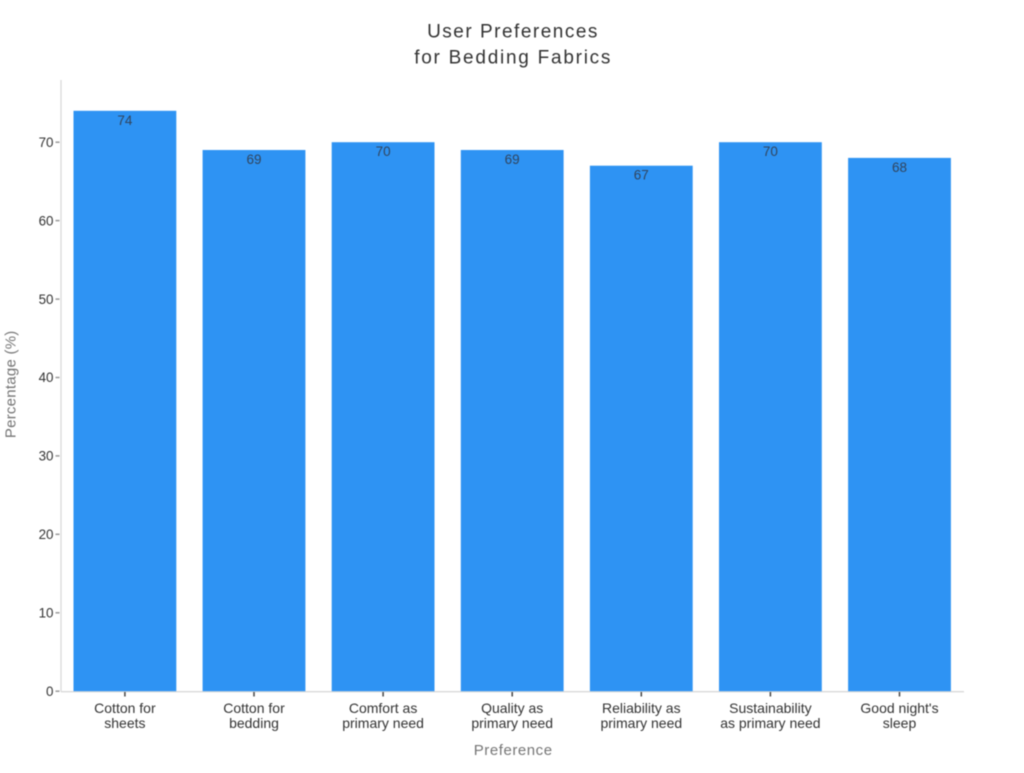 The width and height of the screenshot is (1024, 773). What do you see at coordinates (641, 175) in the screenshot?
I see `svg-text: 67` at bounding box center [641, 175].